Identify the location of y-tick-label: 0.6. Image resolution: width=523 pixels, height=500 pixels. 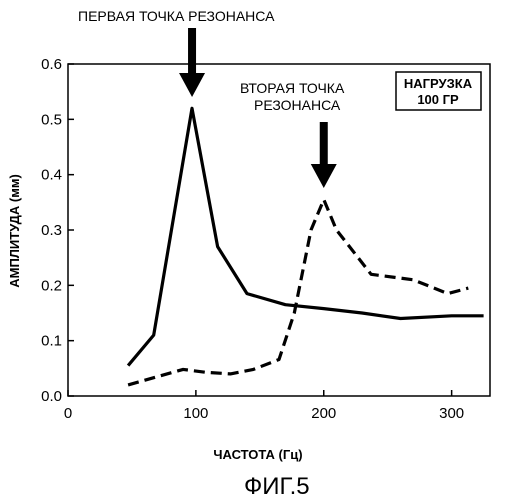
(51, 64).